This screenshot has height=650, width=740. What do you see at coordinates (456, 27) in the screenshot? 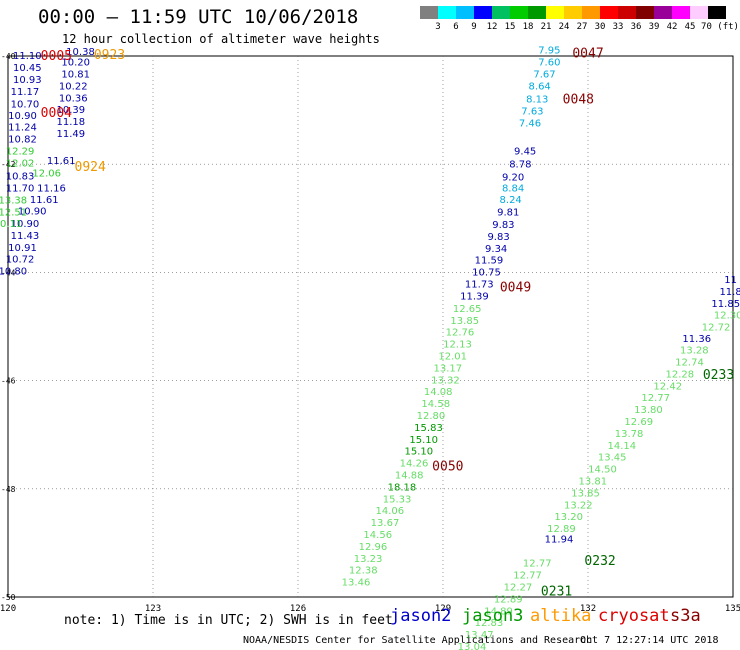
I see `colorbar-label: 6` at bounding box center [456, 27].